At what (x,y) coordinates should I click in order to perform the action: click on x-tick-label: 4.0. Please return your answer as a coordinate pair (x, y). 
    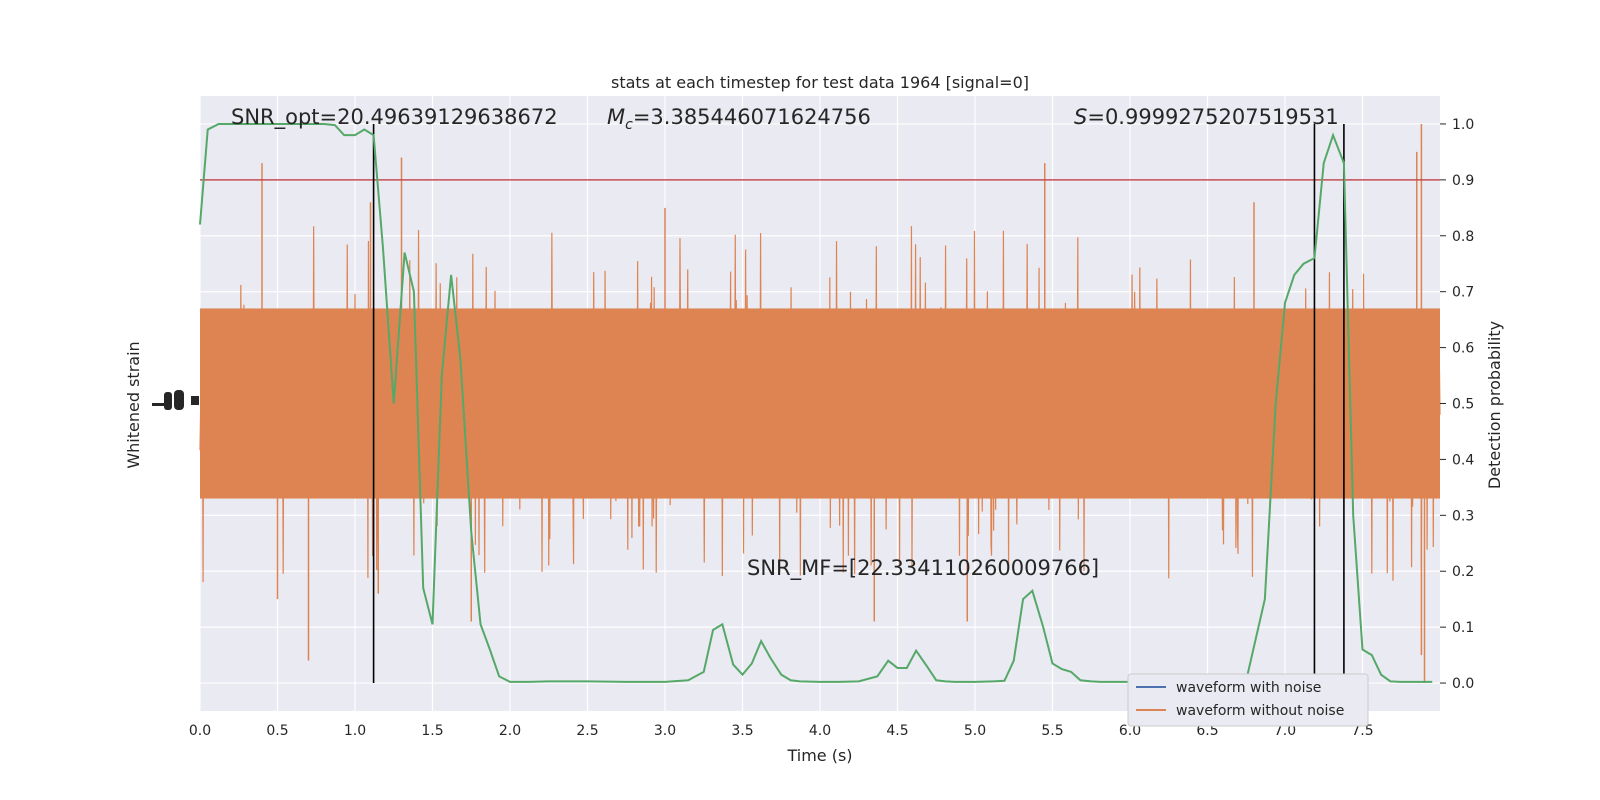
    Looking at the image, I should click on (820, 731).